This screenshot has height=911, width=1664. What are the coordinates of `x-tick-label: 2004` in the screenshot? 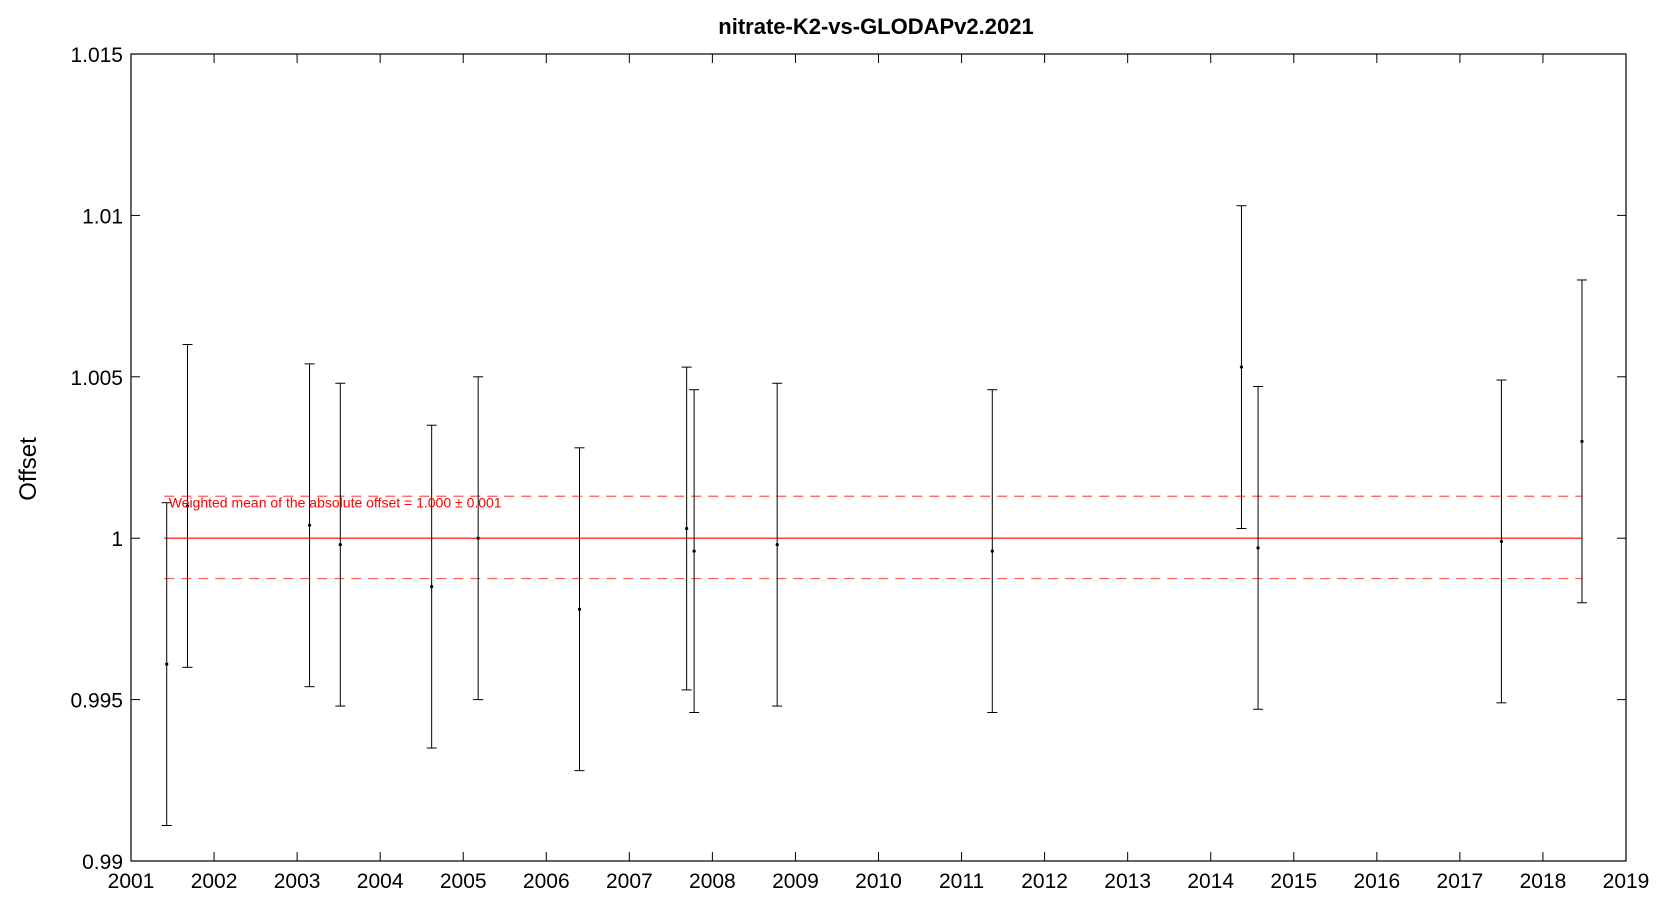 It's located at (380, 881).